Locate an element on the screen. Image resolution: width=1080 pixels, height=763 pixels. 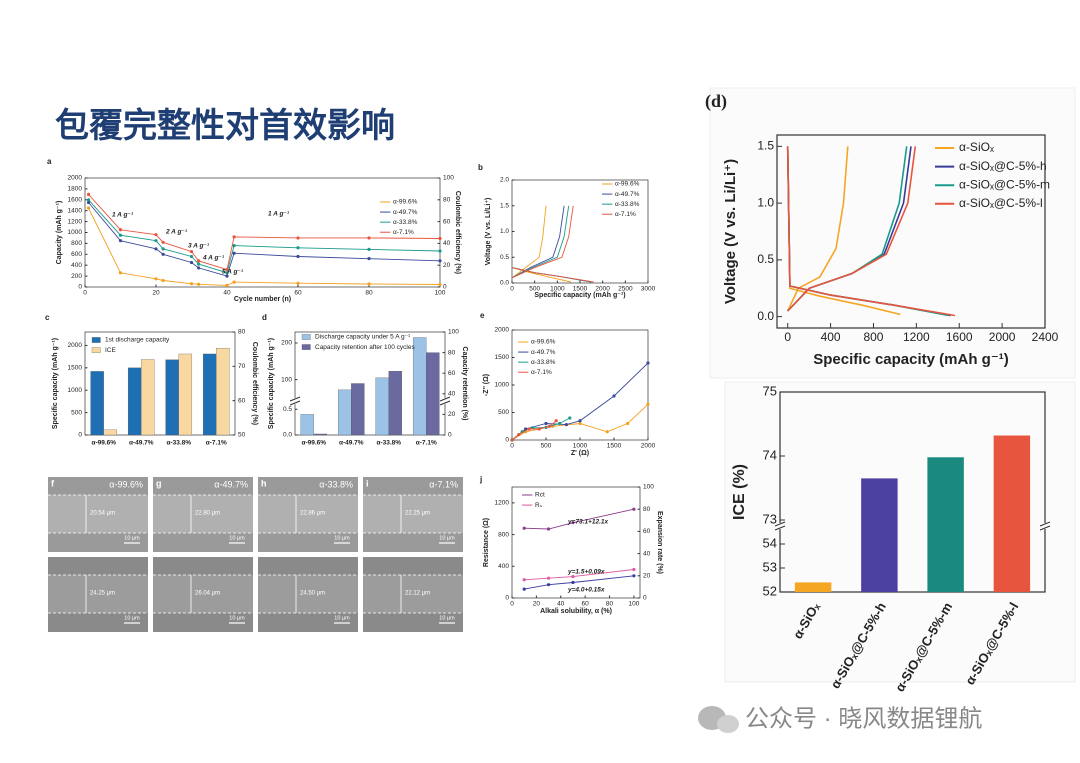
panel-label: e is located at coordinates (482, 315).